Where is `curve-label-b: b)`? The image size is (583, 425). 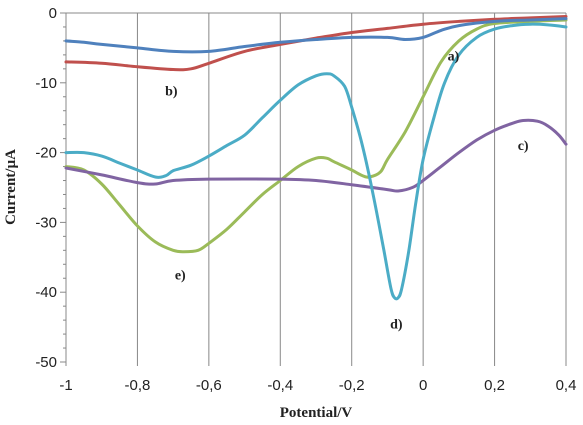 curve-label-b: b) is located at coordinates (171, 91).